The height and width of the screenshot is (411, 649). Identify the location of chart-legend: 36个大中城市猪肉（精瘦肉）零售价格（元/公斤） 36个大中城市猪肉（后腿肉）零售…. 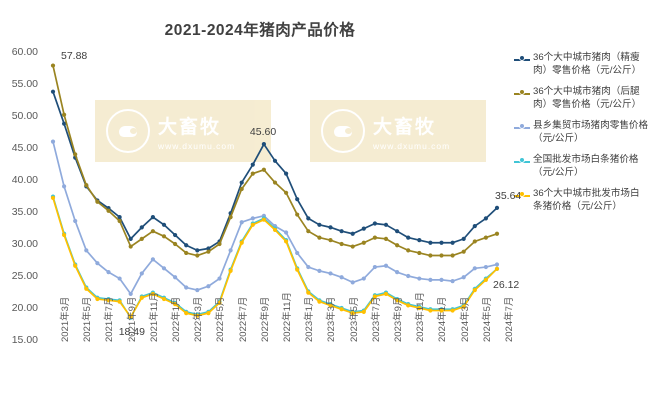
(581, 137).